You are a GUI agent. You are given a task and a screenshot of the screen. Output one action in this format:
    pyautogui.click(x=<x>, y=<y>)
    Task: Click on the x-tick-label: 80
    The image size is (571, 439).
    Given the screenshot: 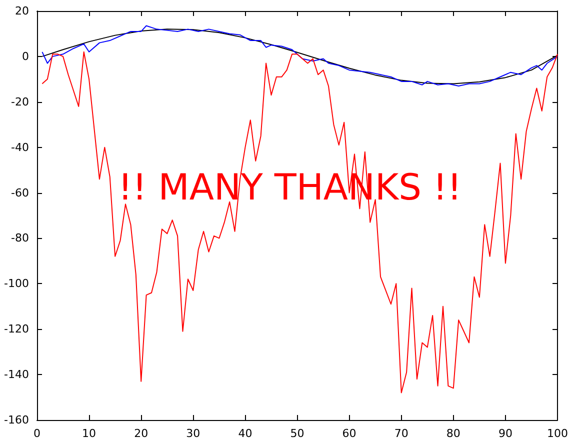 What is the action you would take?
    pyautogui.click(x=453, y=433)
    